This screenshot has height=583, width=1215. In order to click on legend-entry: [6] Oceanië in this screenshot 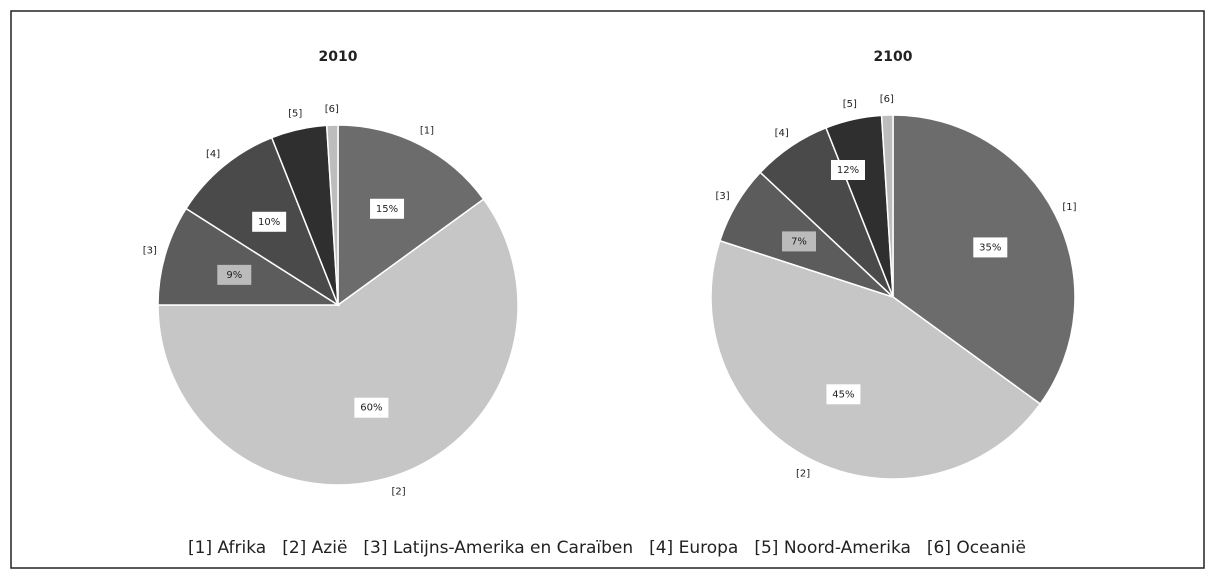, I will do `click(976, 548)`.